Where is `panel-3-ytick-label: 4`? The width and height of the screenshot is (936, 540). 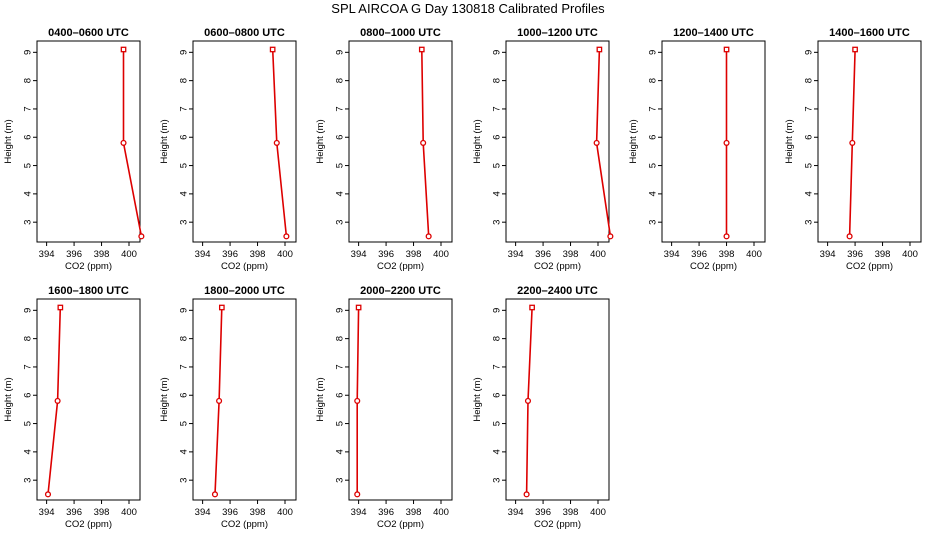 panel-3-ytick-label: 4 is located at coordinates (340, 193).